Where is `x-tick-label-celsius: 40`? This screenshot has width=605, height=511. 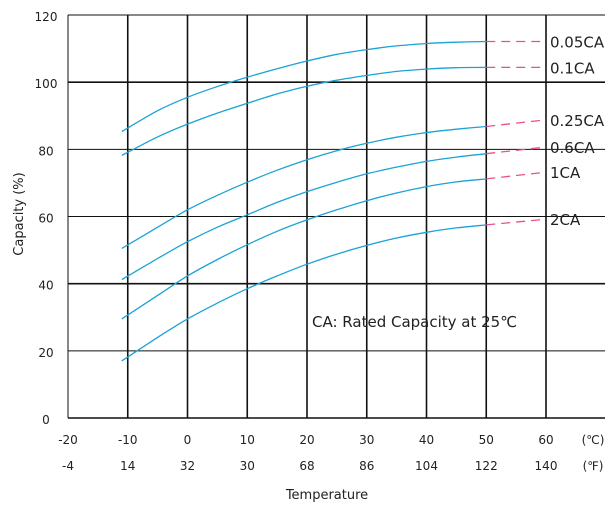
x-tick-label-celsius: 40 is located at coordinates (426, 440).